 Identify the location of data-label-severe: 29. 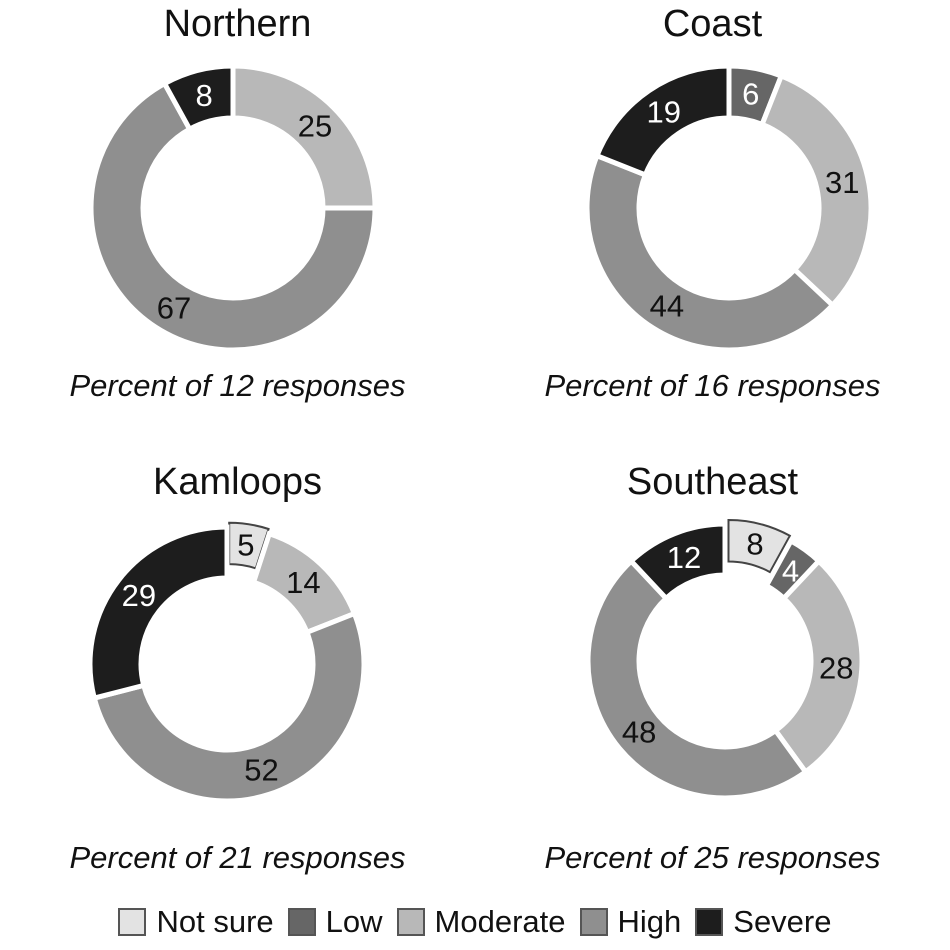
(139, 595).